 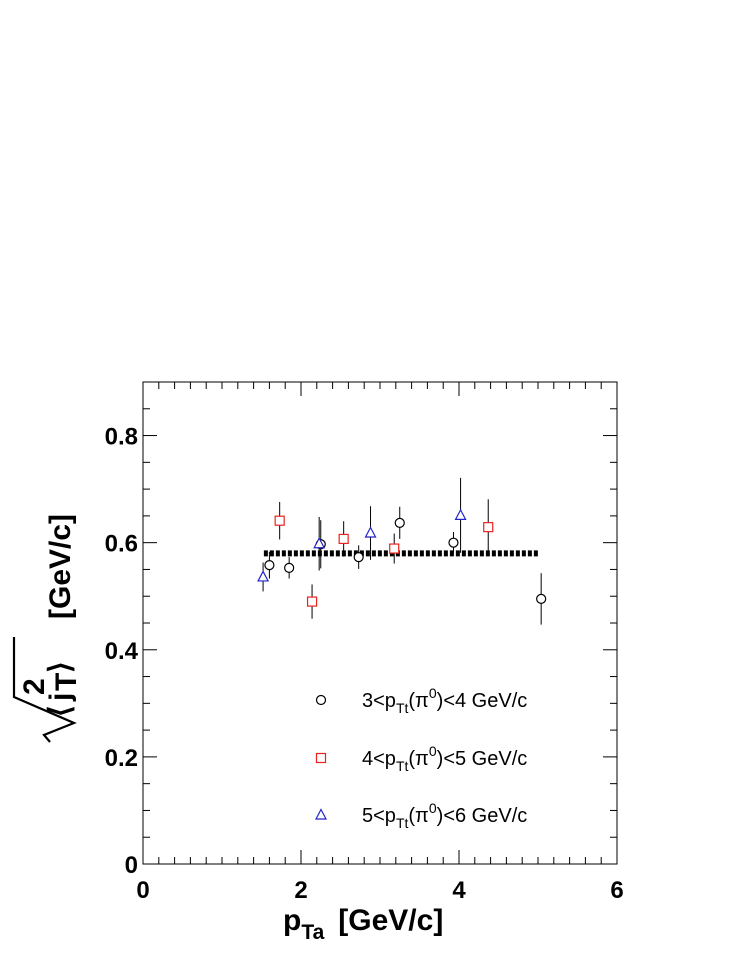 What do you see at coordinates (444, 758) in the screenshot?
I see `legend-label: 4<pTt(π0)<5 GeV/c` at bounding box center [444, 758].